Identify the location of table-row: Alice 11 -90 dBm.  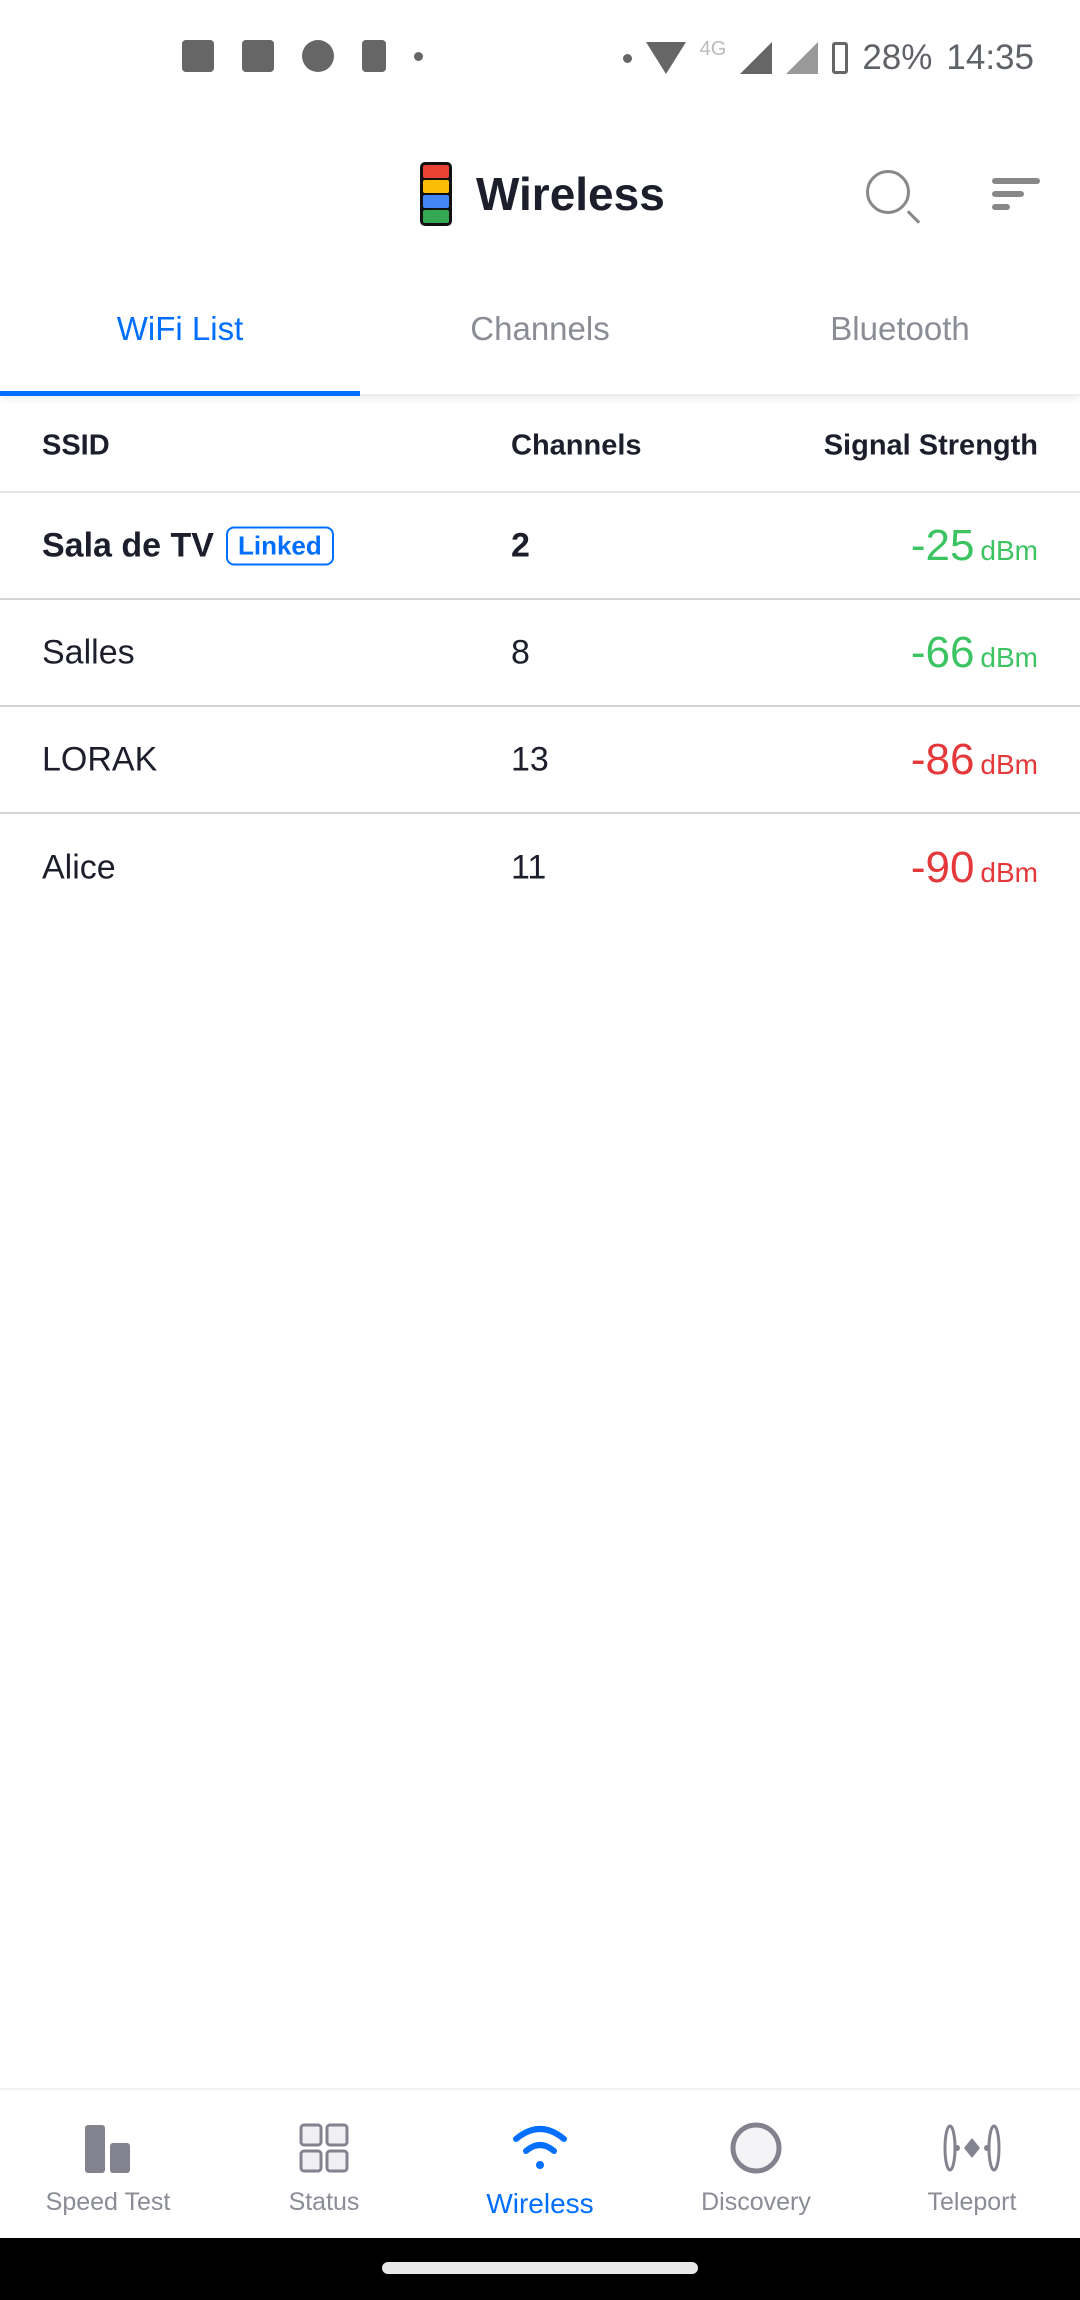
(540, 867).